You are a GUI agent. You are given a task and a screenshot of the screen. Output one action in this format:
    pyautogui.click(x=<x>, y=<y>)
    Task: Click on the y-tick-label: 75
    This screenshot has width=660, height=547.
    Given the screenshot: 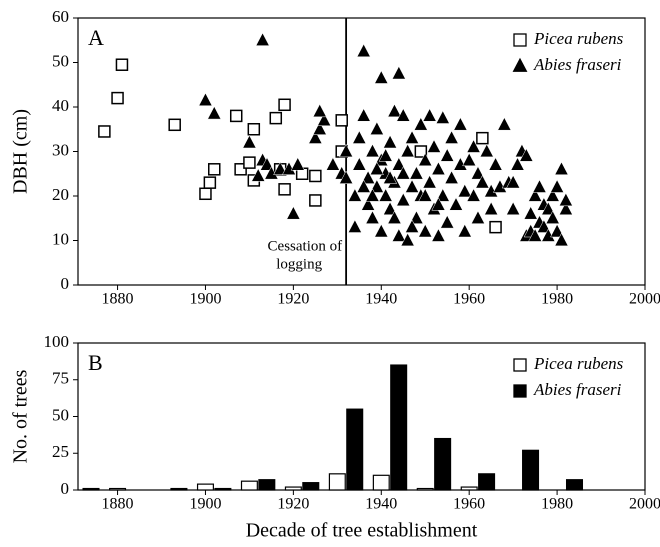 What is the action you would take?
    pyautogui.click(x=60, y=378)
    